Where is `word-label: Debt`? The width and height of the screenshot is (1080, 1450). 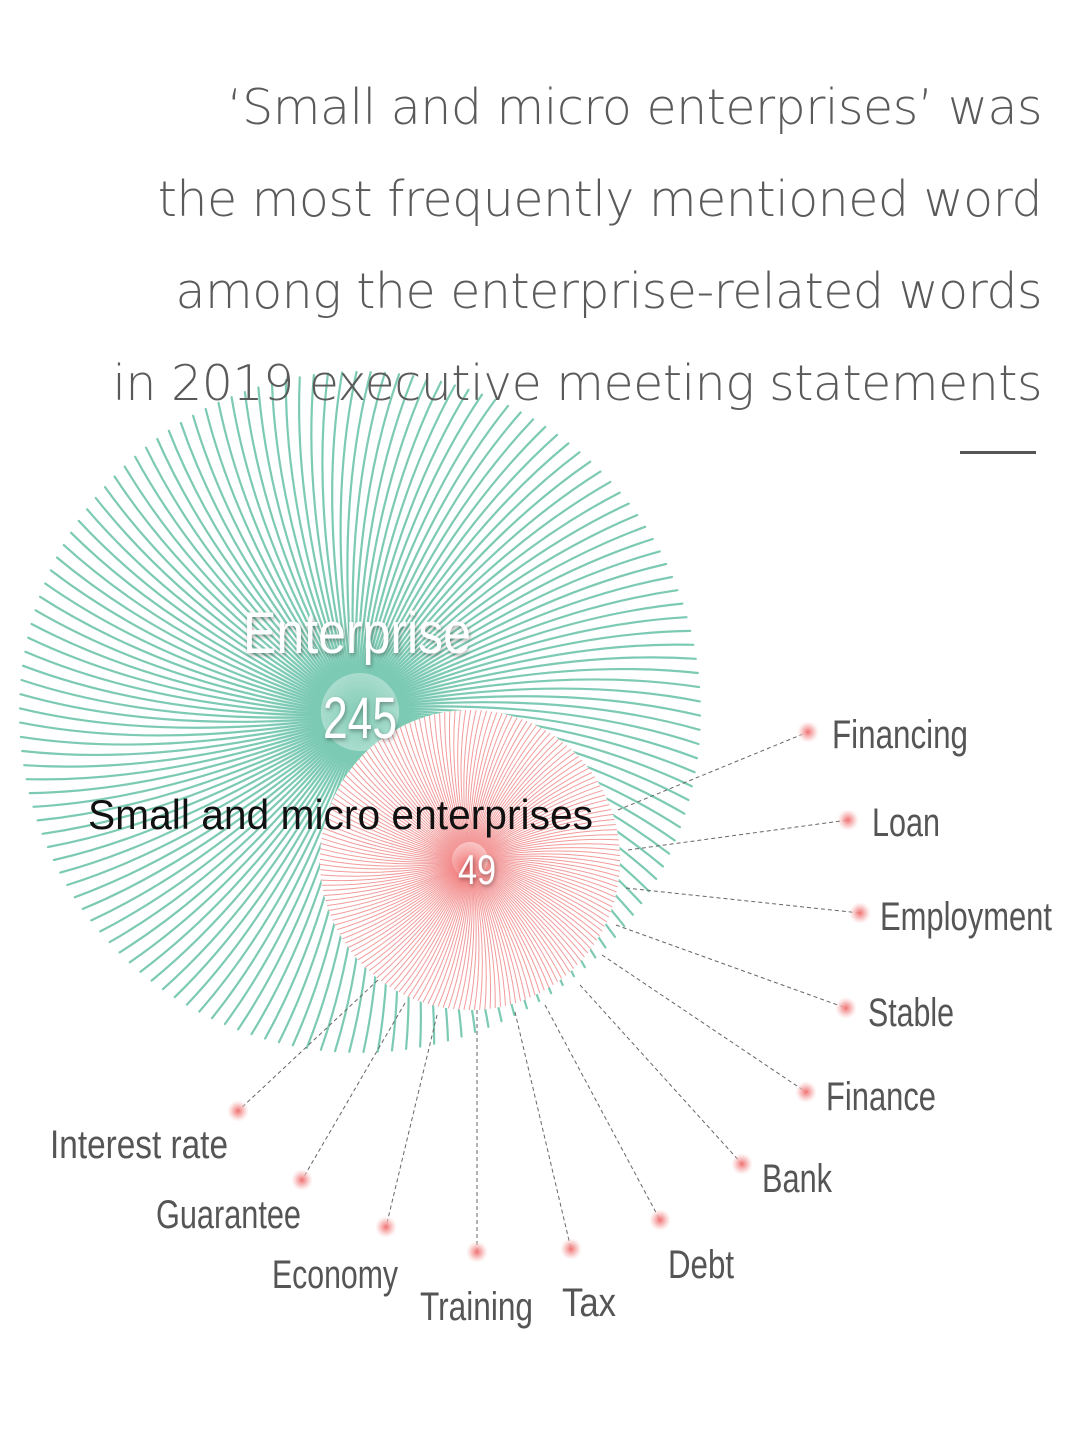 word-label: Debt is located at coordinates (701, 1265).